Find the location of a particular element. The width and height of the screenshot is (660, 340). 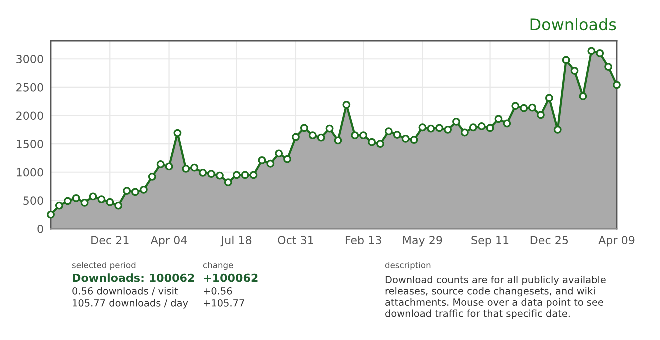

x-tick-label: Dec 21 is located at coordinates (110, 240).